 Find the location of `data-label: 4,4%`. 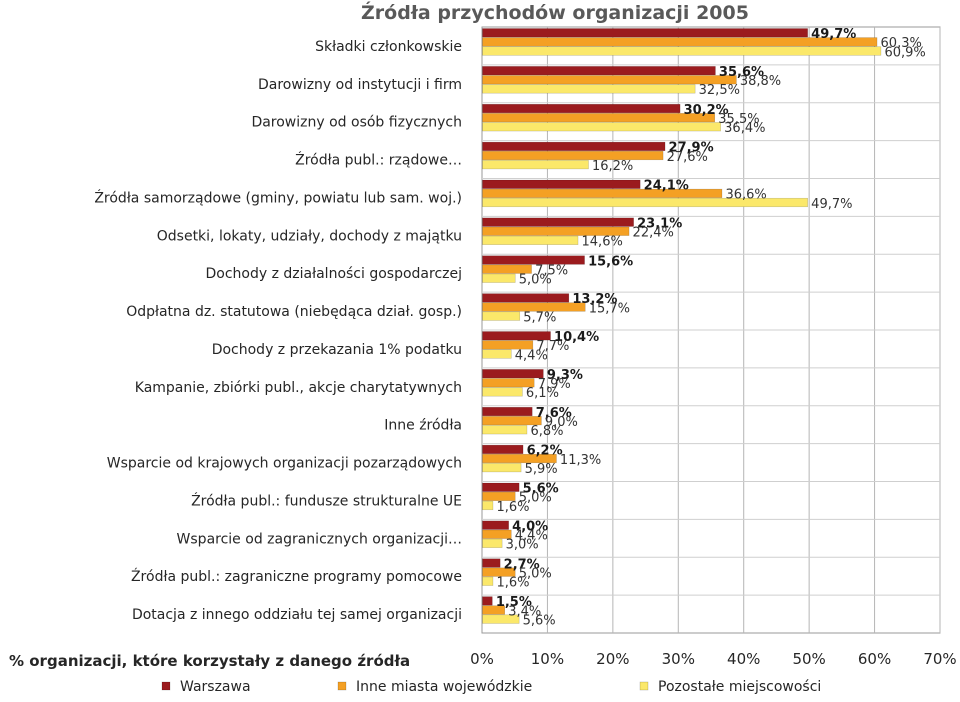

data-label: 4,4% is located at coordinates (531, 355).